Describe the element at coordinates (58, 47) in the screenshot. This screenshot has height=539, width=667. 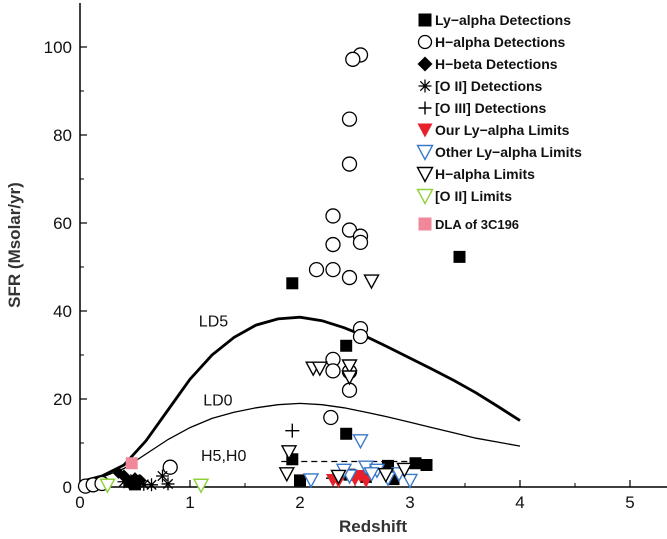
I see `y-tick-label: 100` at that location.